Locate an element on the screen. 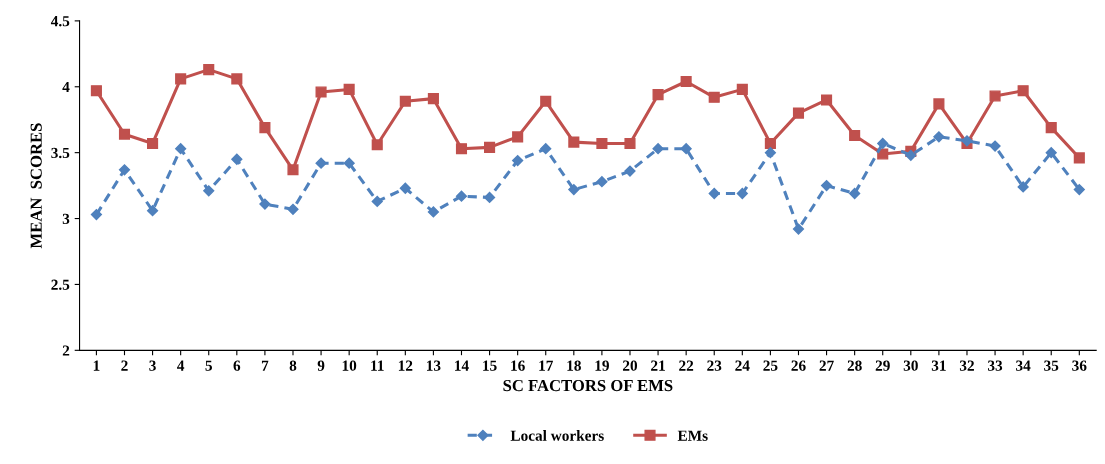 The image size is (1105, 464). x-tick-label: 8 is located at coordinates (293, 365).